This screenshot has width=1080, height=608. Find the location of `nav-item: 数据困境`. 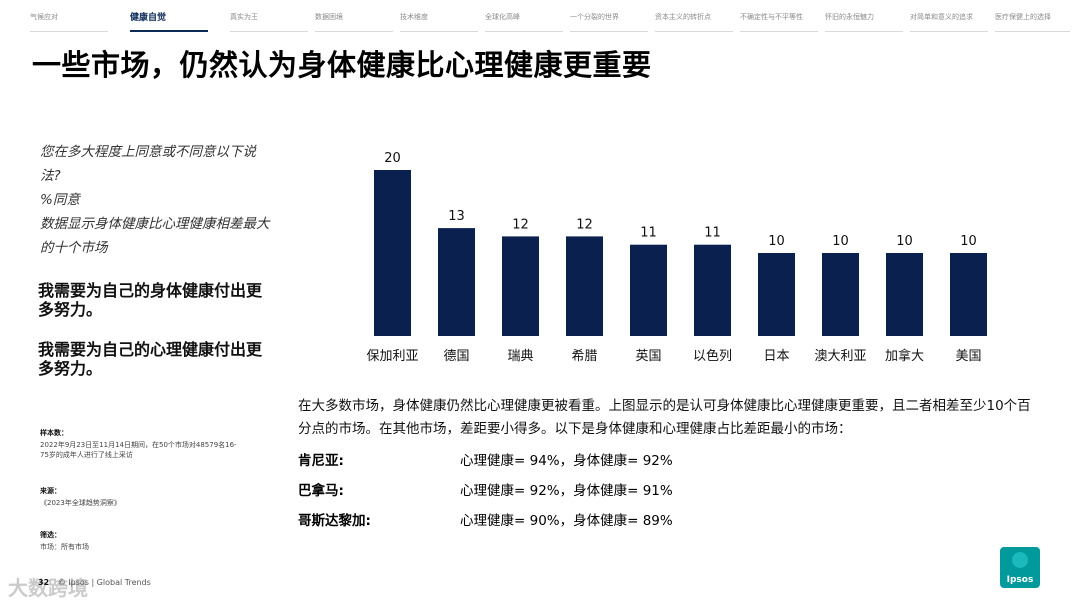

nav-item: 数据困境 is located at coordinates (354, 16).